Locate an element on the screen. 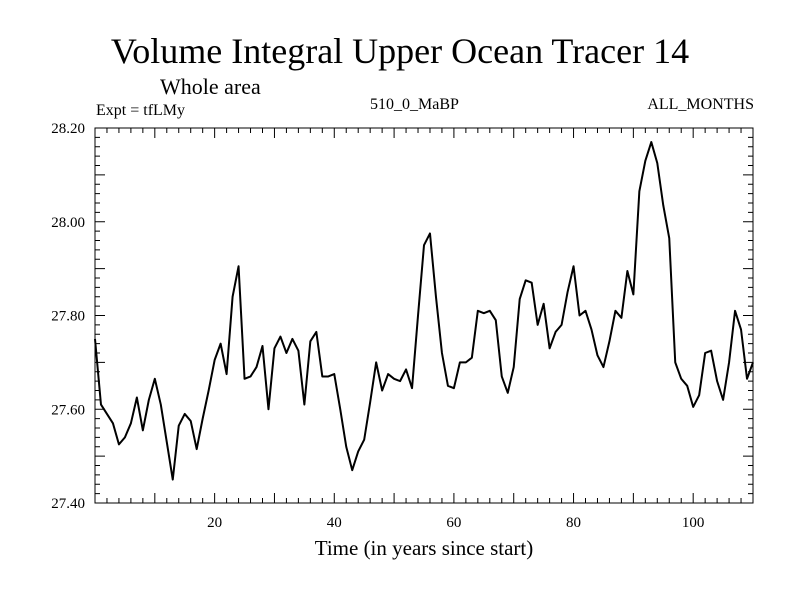  x-tick-label: 100 is located at coordinates (693, 523).